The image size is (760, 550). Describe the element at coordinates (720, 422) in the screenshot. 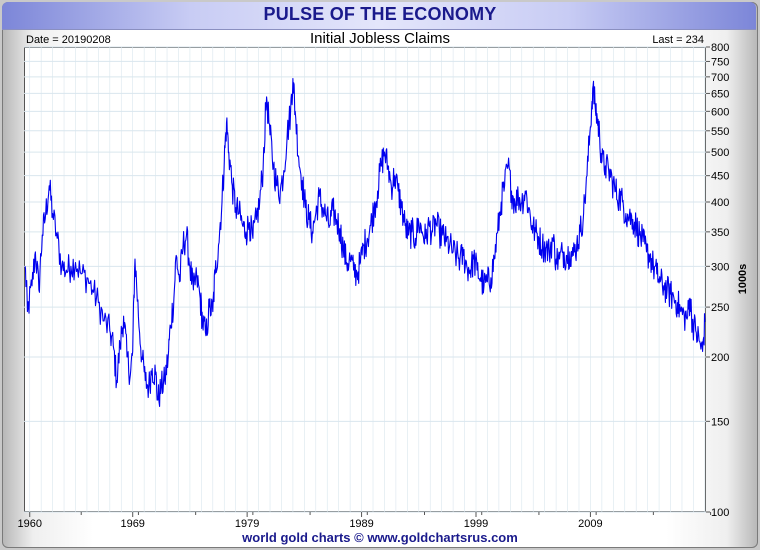

I see `y-tick-label: 150` at that location.